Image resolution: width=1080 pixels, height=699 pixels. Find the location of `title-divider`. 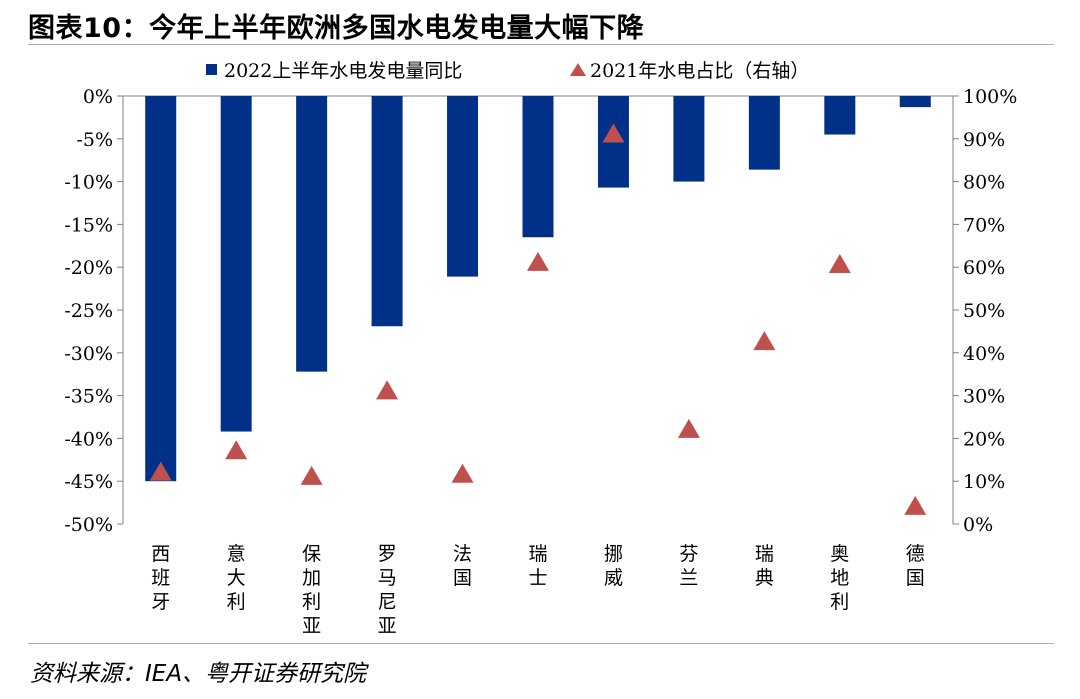

title-divider is located at coordinates (541, 44).